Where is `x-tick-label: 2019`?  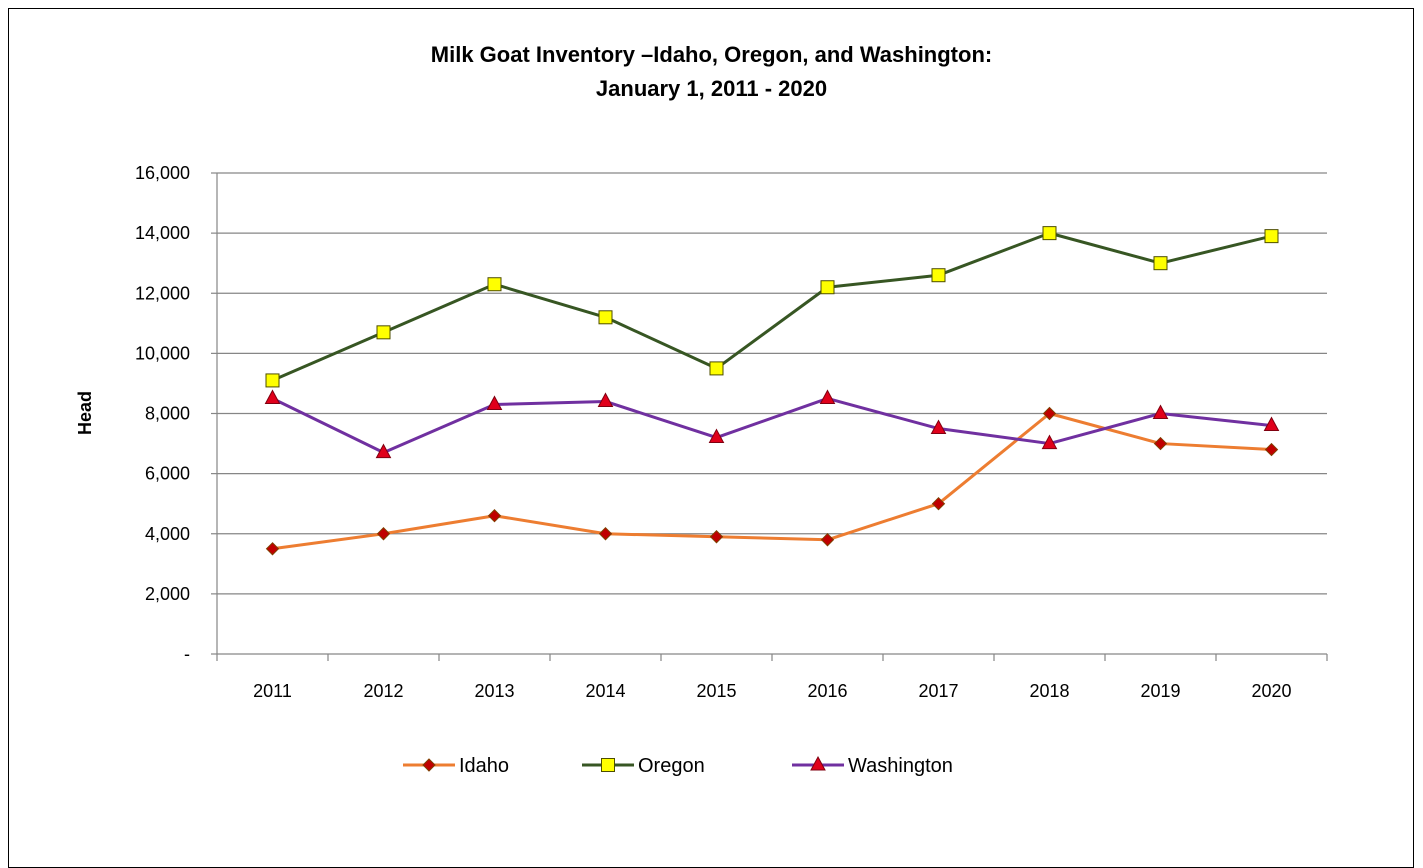
x-tick-label: 2019 is located at coordinates (1160, 691).